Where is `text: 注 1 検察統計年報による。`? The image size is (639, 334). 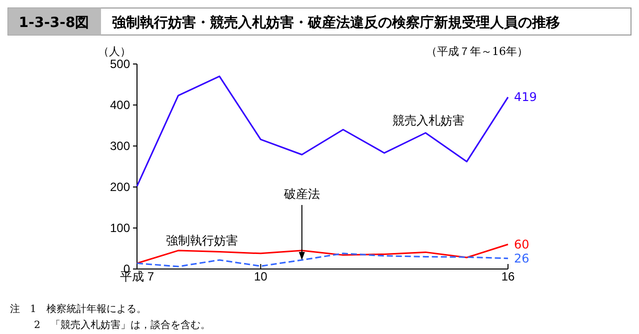
text: 注 1 検察統計年報による。 is located at coordinates (78, 309).